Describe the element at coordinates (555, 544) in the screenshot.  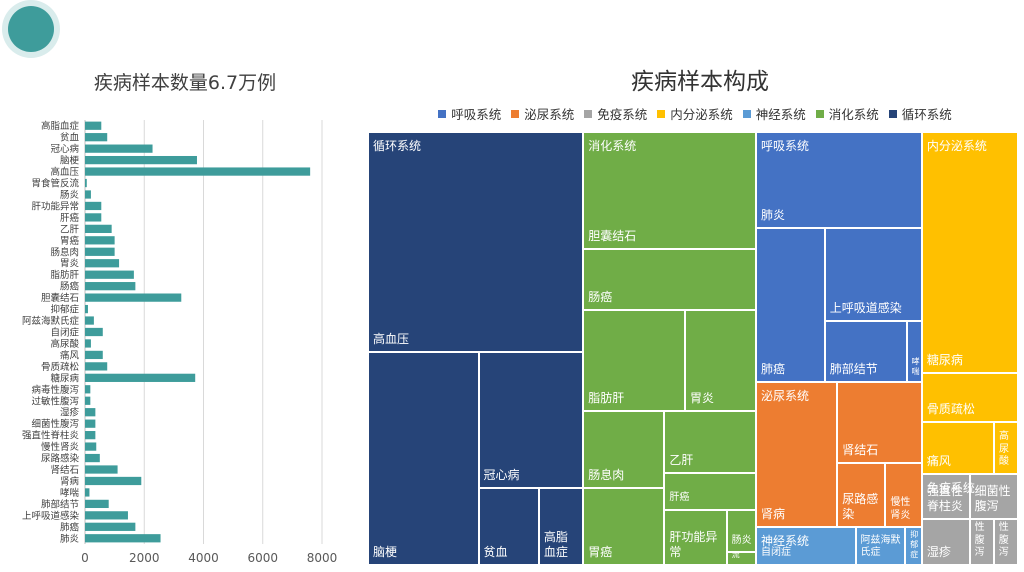
I see `treemap-cell-label: 高脂血症` at that location.